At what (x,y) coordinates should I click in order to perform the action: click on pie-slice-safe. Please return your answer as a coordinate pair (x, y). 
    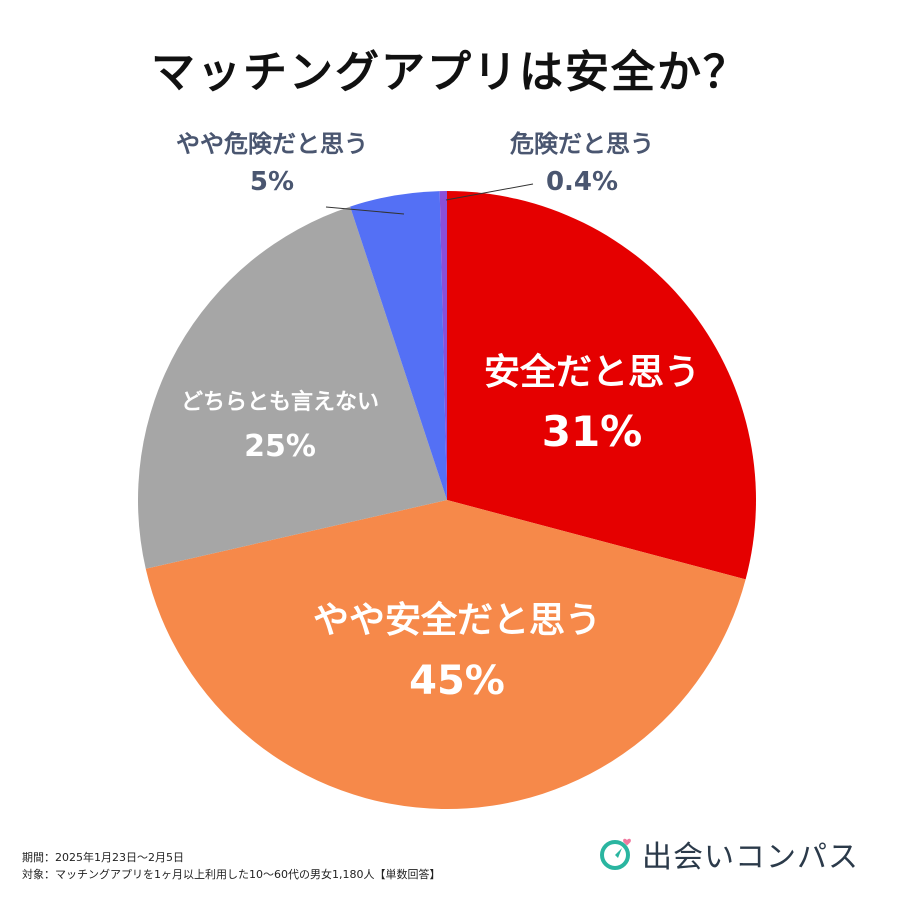
    Looking at the image, I should click on (602, 385).